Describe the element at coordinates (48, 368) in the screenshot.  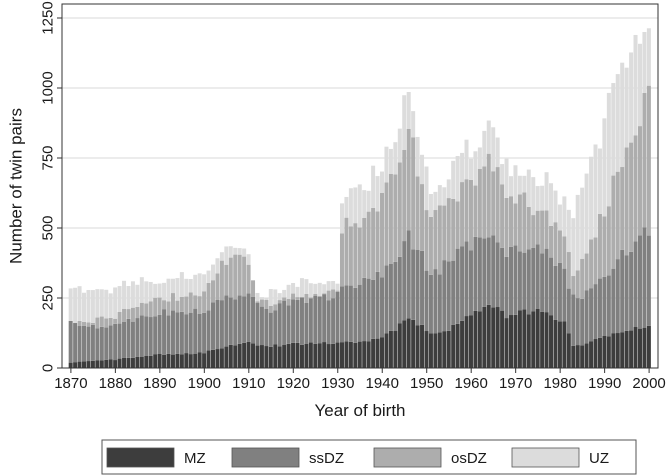
I see `y-tick-label: 0` at that location.